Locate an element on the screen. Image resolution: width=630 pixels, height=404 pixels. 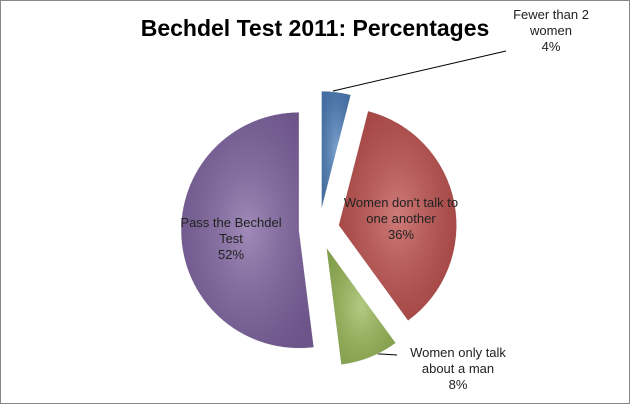
category-label: Women don't talk to one another is located at coordinates (401, 210).